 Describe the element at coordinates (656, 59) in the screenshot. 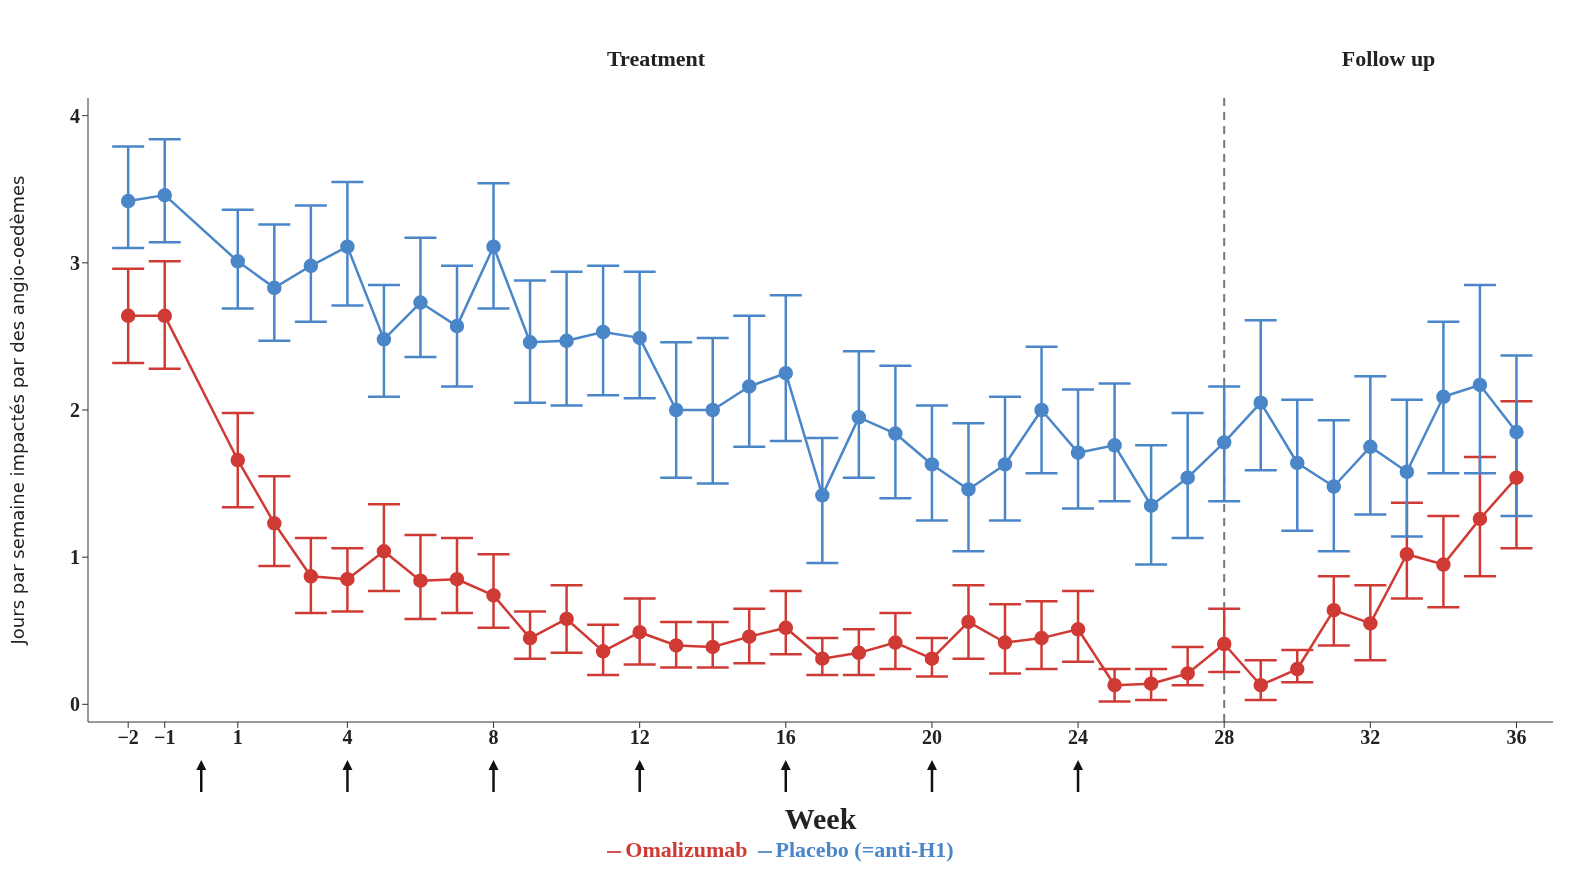

I see `text: Treatment` at that location.